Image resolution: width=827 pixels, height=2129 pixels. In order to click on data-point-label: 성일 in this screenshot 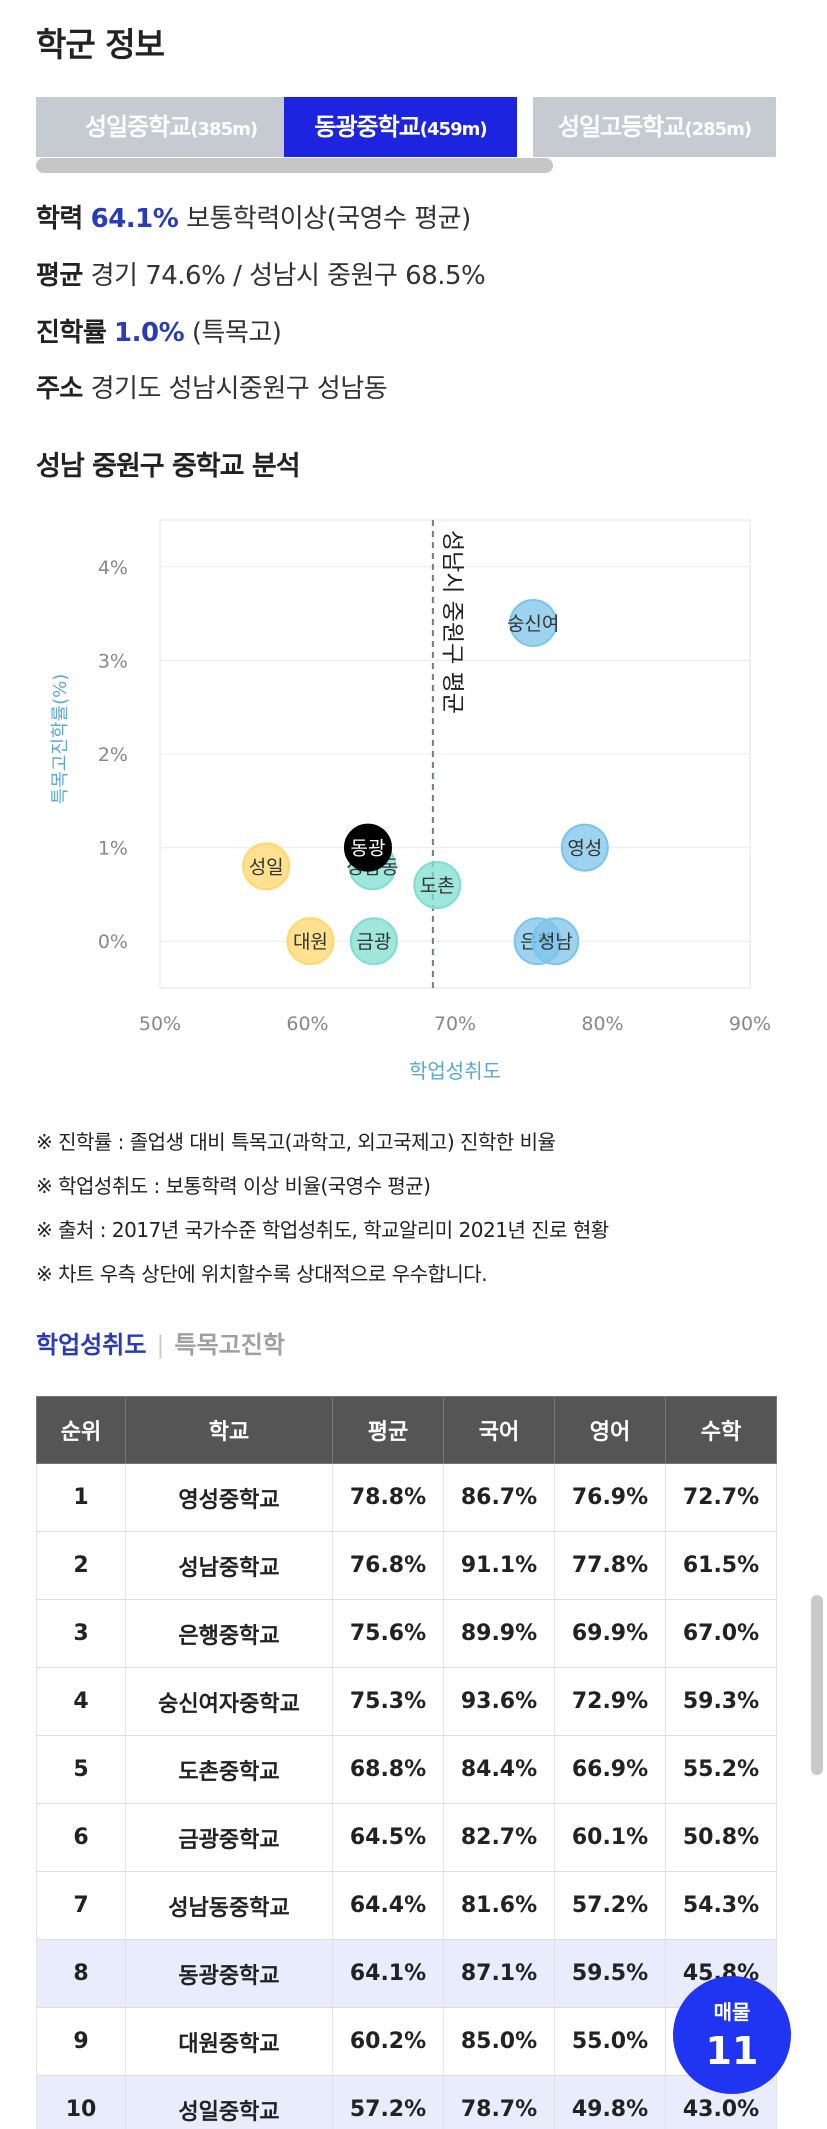, I will do `click(266, 867)`.